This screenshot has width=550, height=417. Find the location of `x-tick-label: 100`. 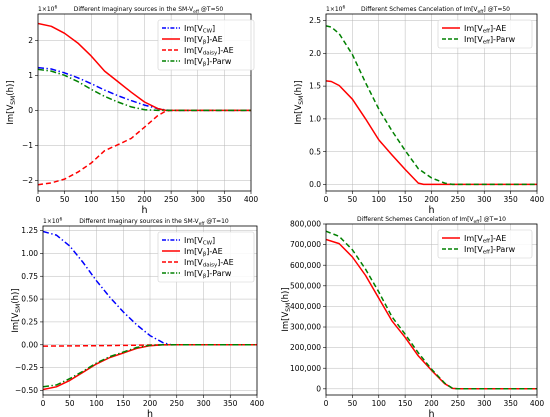

x-tick-label: 100 is located at coordinates (379, 199).